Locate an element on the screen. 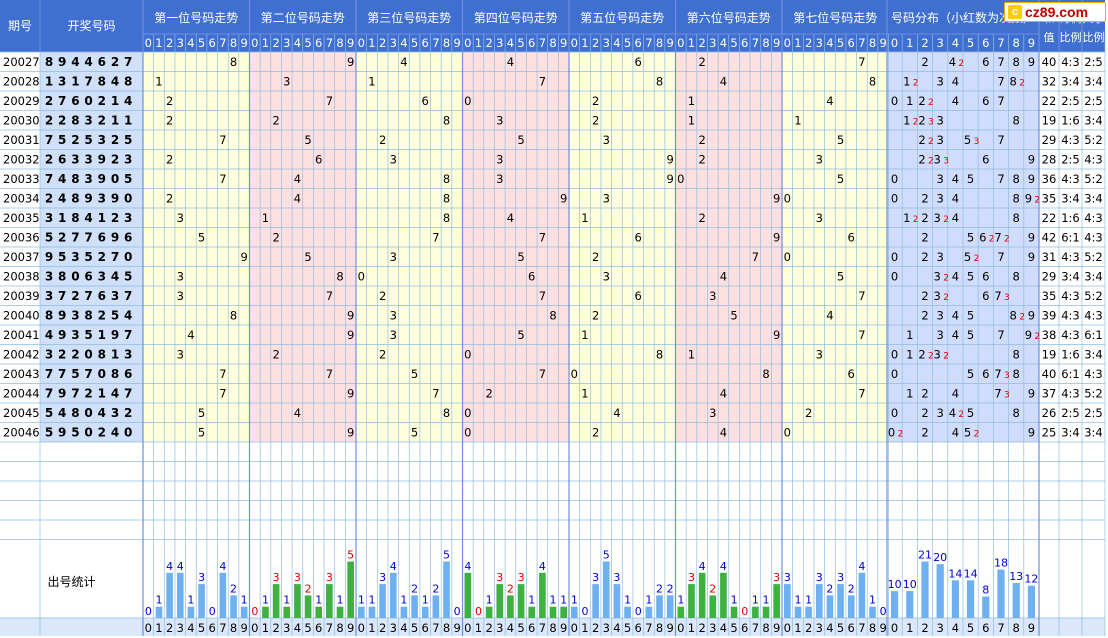 The height and width of the screenshot is (638, 1108). big-small-cell: 3:4 is located at coordinates (1093, 355).